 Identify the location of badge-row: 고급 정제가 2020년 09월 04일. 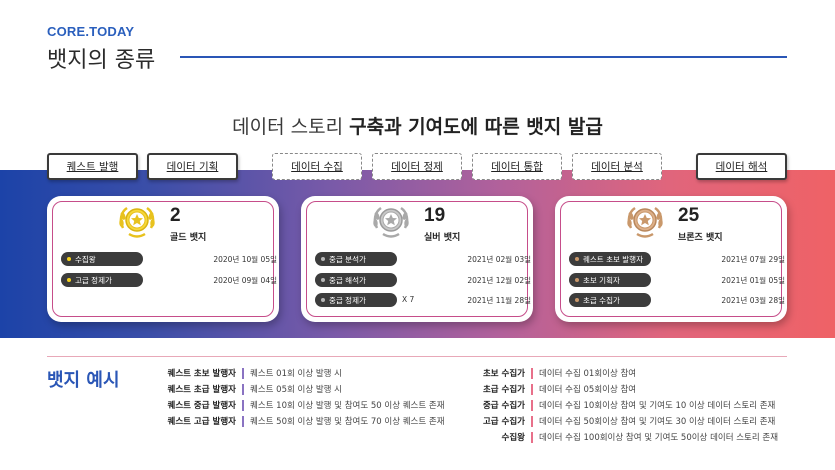
(169, 280).